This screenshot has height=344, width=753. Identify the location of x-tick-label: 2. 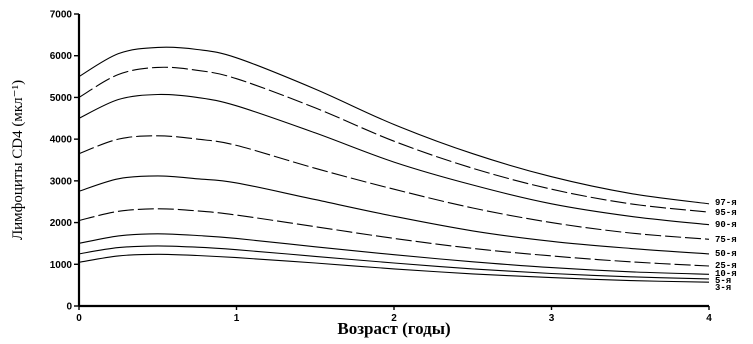
(394, 318).